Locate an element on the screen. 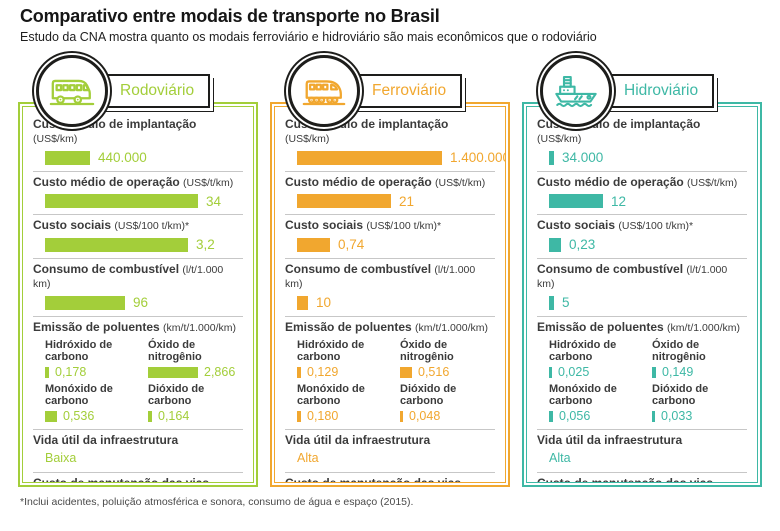 The width and height of the screenshot is (780, 531). pollutant-hidroxido-carbono: Hidróxido de carbono 0,178 is located at coordinates (92, 359).